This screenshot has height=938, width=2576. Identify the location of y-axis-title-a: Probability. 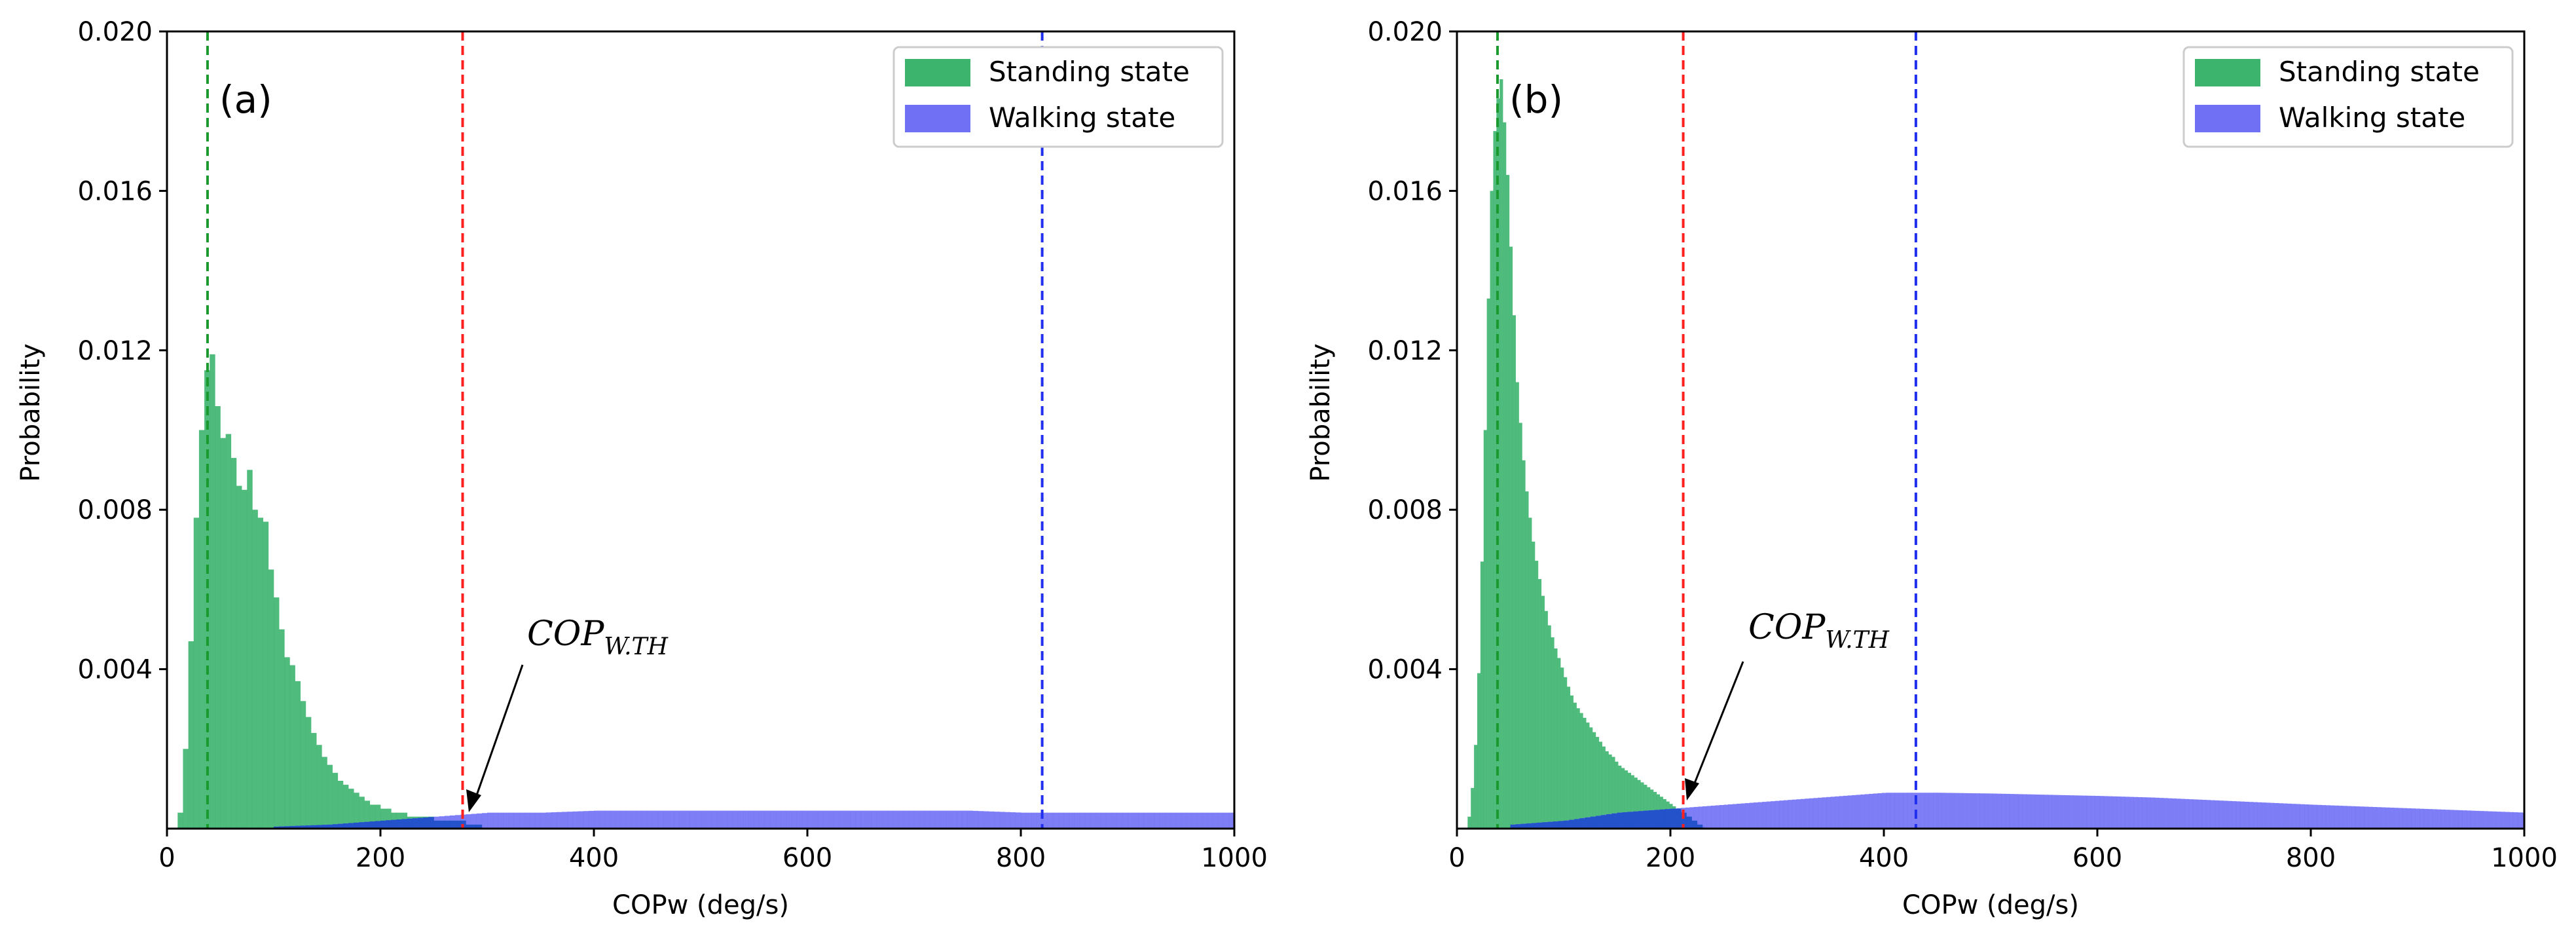
(31, 412).